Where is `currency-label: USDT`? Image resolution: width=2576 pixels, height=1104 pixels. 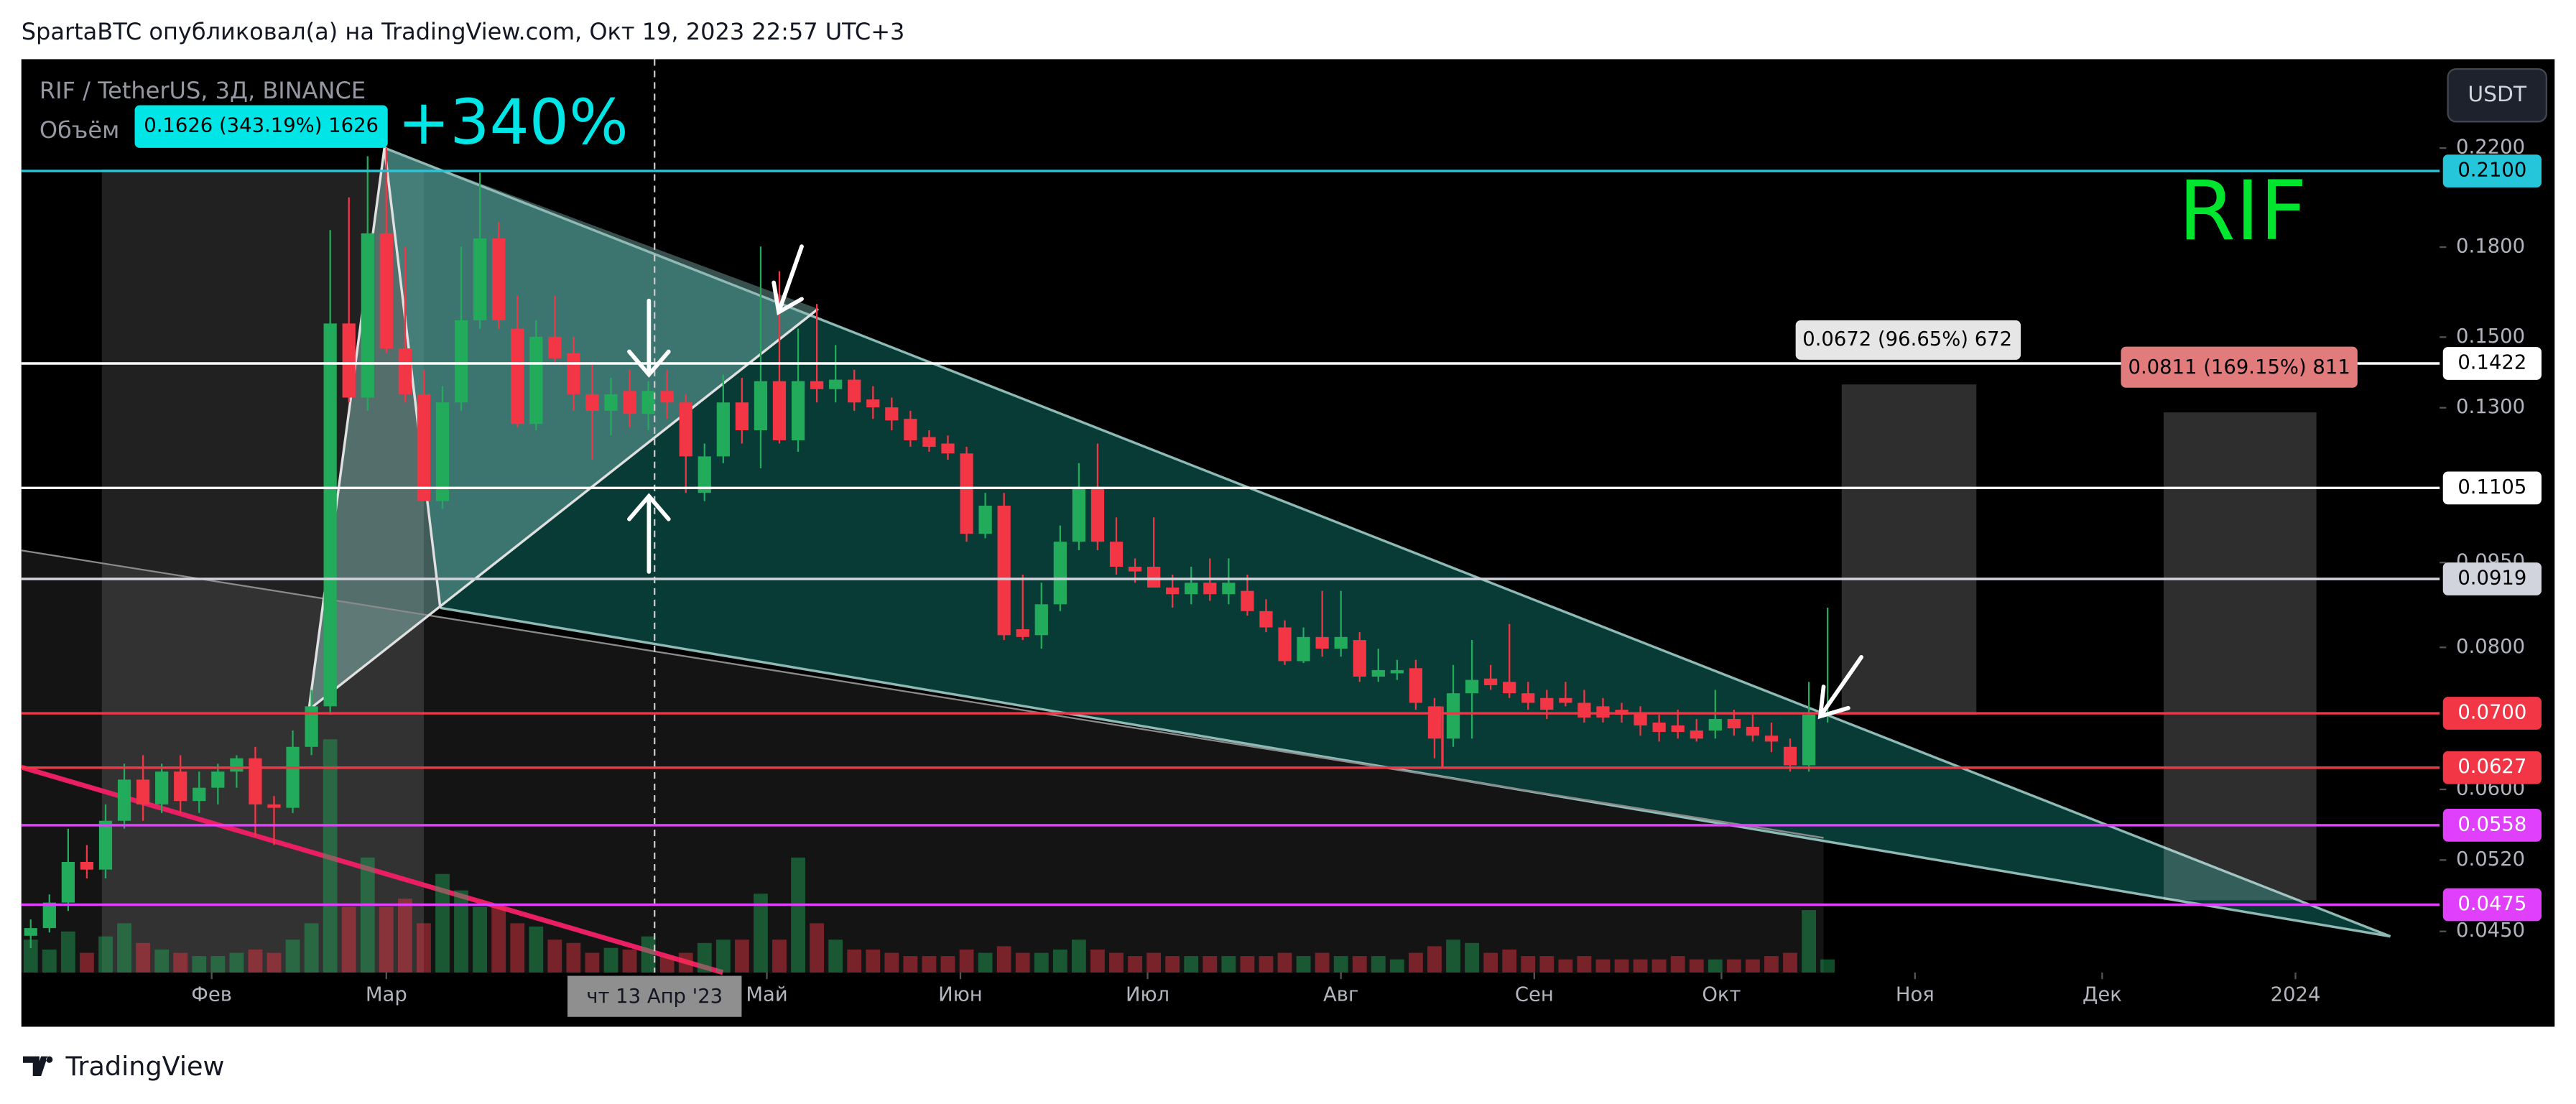
currency-label: USDT is located at coordinates (2497, 94).